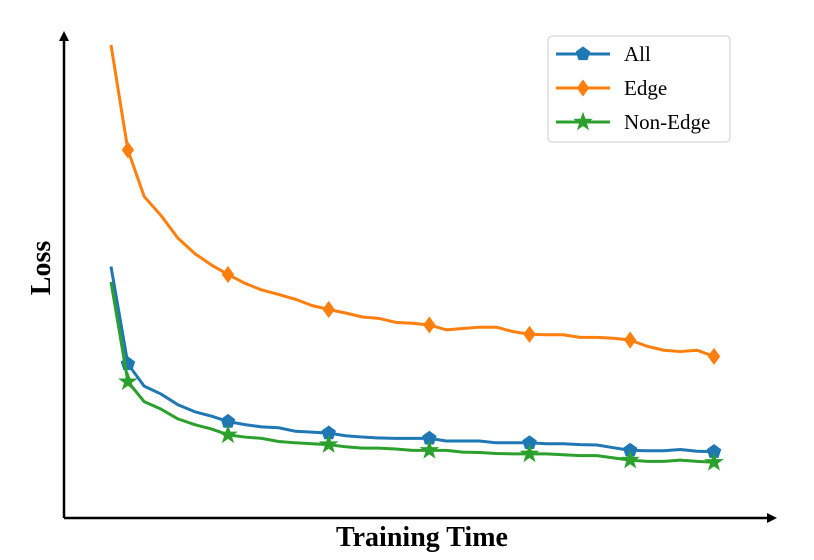 This screenshot has height=560, width=814. What do you see at coordinates (41, 268) in the screenshot?
I see `y-axis-label: Loss` at bounding box center [41, 268].